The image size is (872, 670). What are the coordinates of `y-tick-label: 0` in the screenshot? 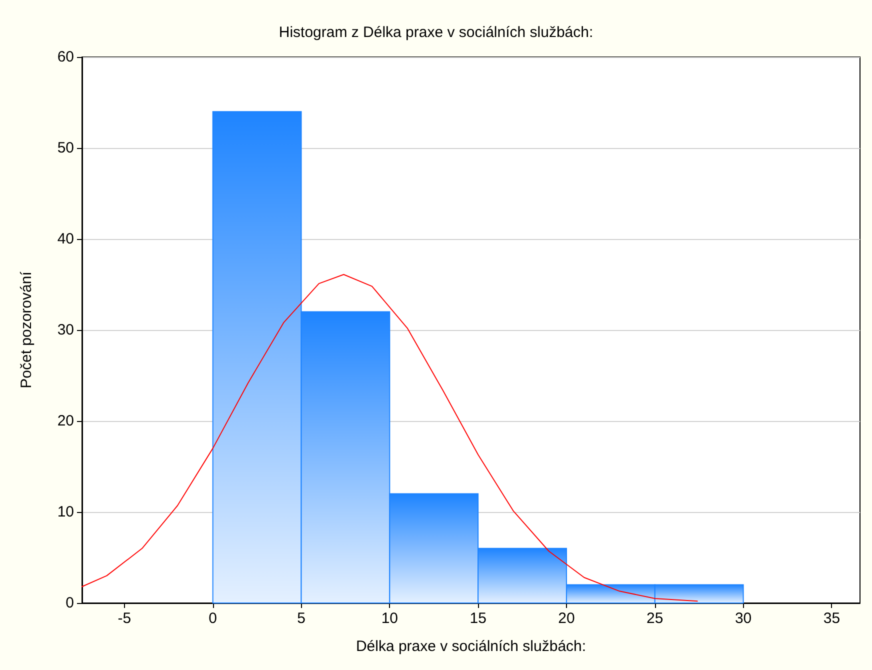 It's located at (70, 603).